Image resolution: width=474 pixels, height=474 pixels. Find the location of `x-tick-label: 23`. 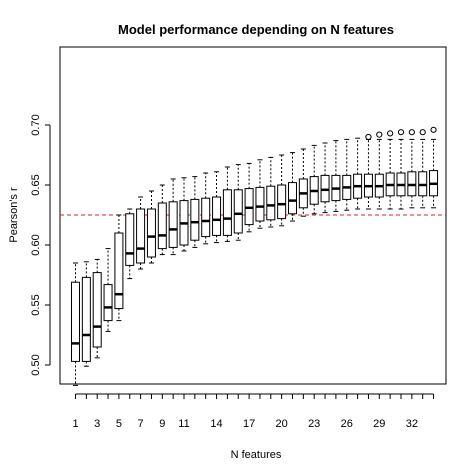

x-tick-label: 23 is located at coordinates (314, 424).